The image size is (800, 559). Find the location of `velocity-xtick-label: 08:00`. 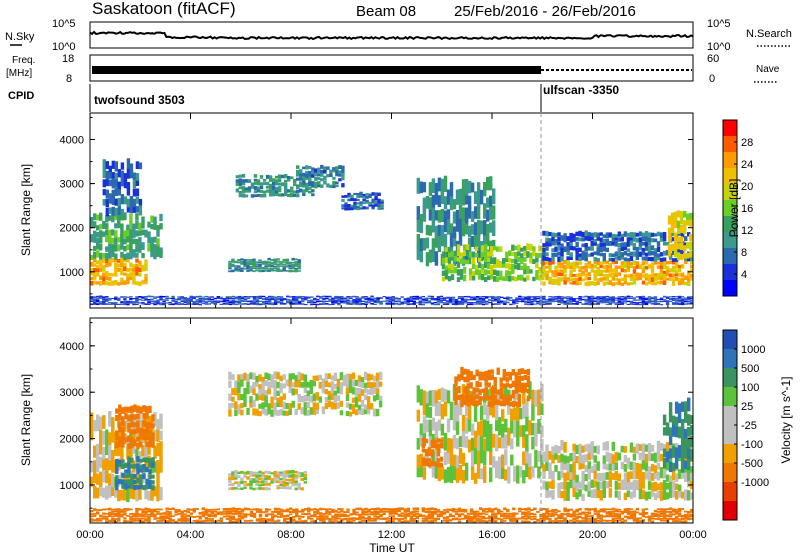

velocity-xtick-label: 08:00 is located at coordinates (291, 535).